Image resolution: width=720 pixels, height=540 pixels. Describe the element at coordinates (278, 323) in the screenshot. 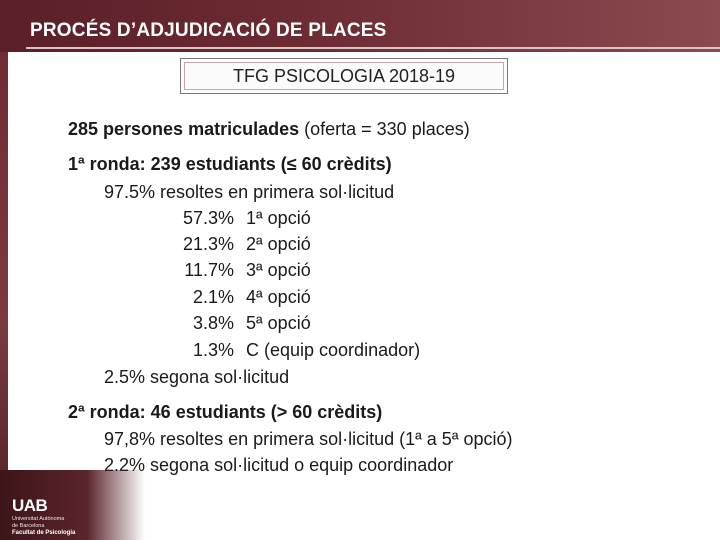

I see `option-label: 5ª opció` at that location.